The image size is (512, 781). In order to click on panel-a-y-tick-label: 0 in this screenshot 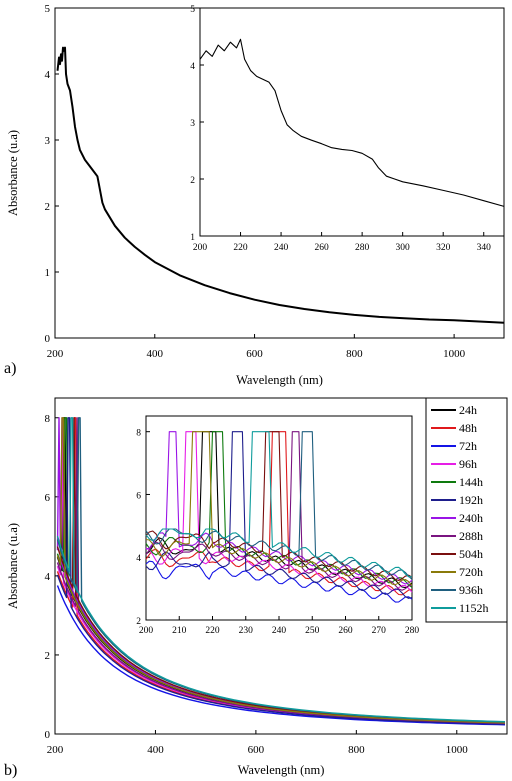, I will do `click(48, 339)`.